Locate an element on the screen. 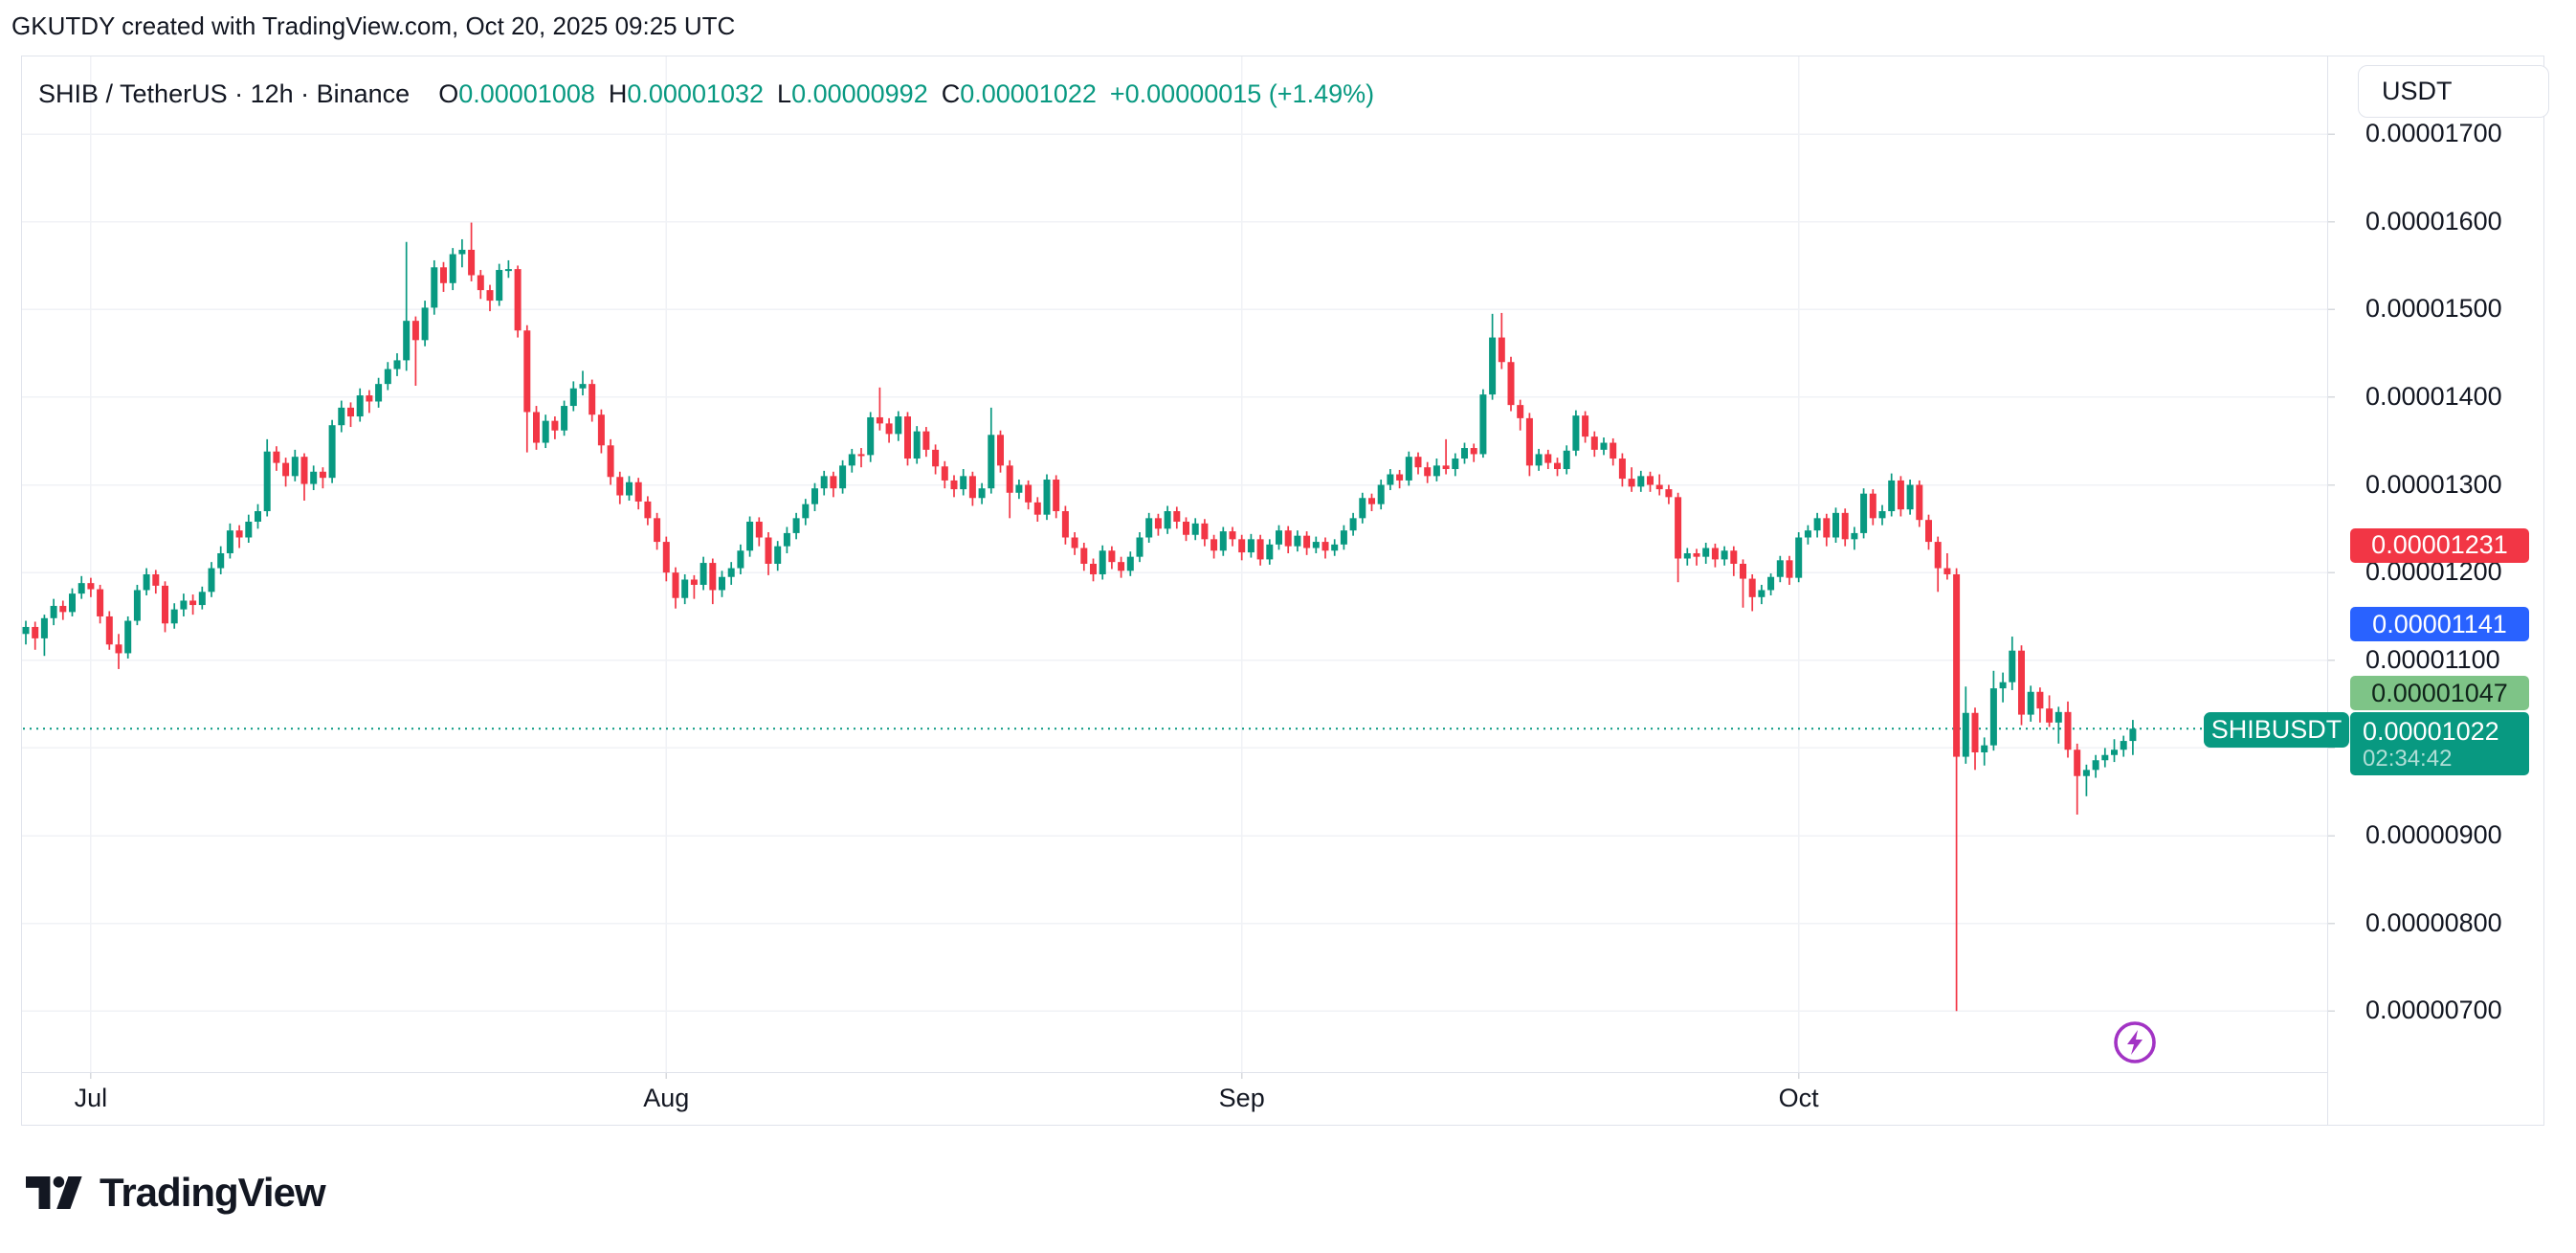 Image resolution: width=2576 pixels, height=1253 pixels. price-label-red: 0.00001231 is located at coordinates (2439, 545).